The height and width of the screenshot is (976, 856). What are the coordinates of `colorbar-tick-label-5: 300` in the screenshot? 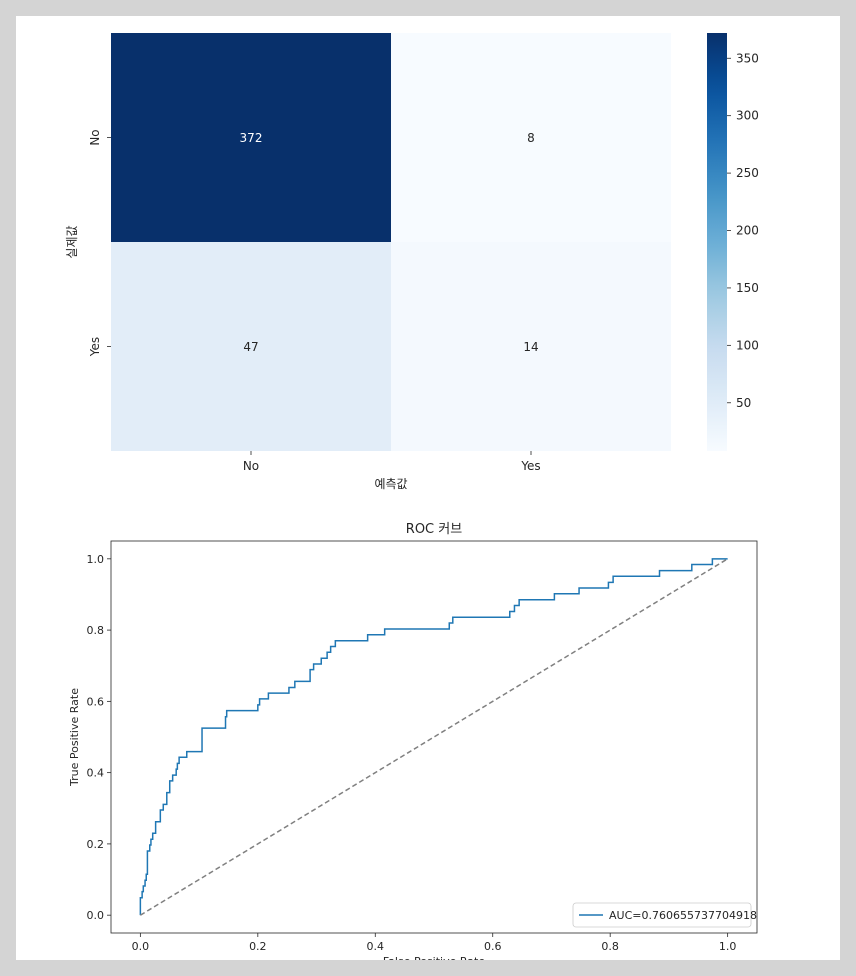 It's located at (747, 116).